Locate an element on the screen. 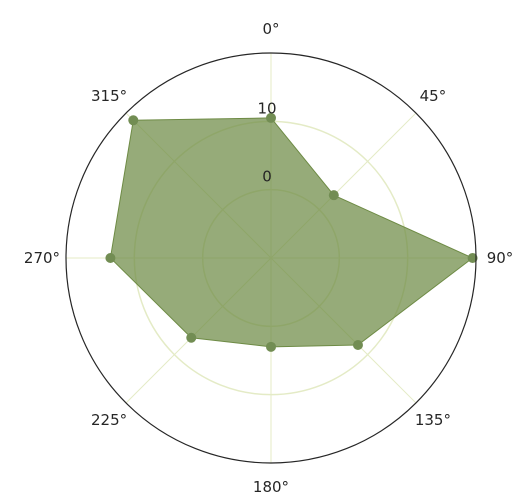  angle-label-5: 225° is located at coordinates (109, 420).